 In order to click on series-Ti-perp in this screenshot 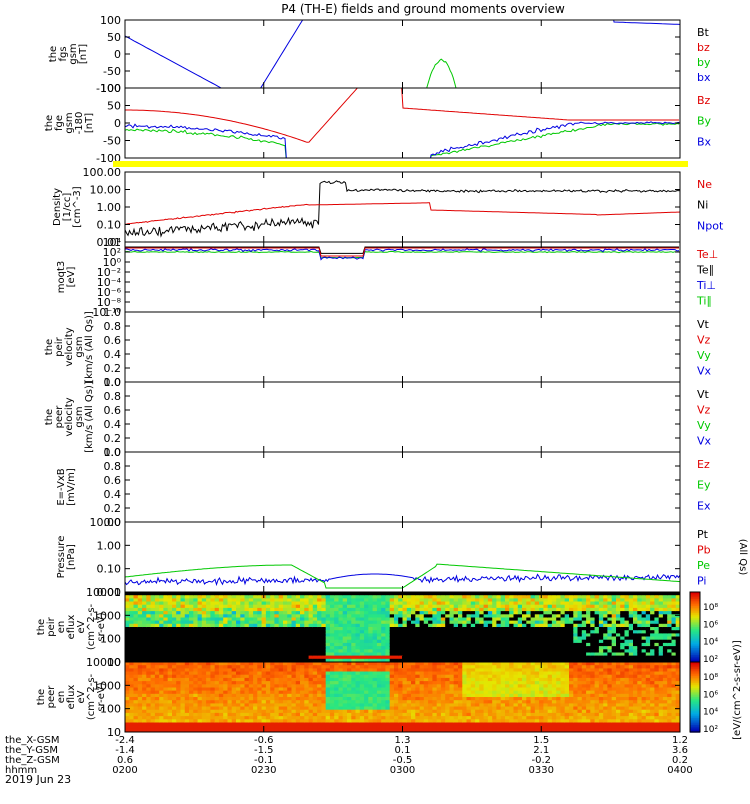, I will do `click(402, 254)`.